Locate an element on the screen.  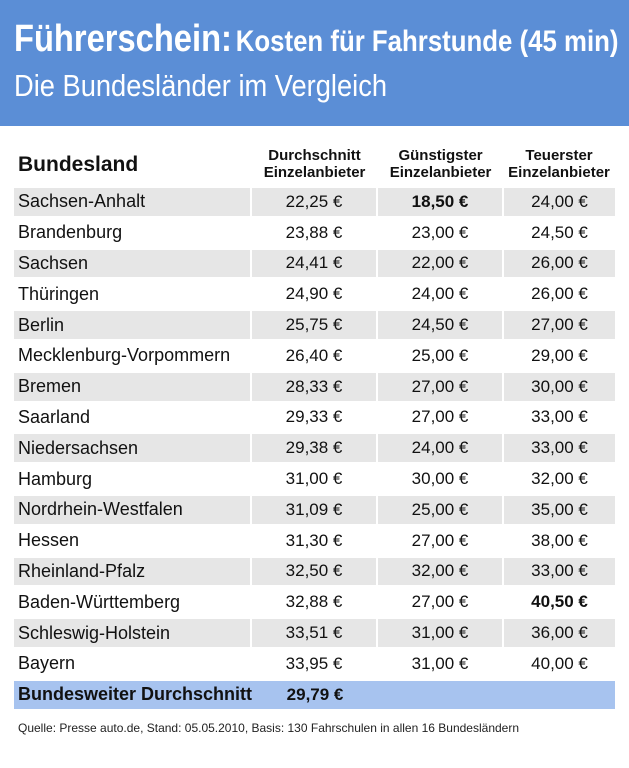
cell-teuerster: 30,00 € is located at coordinates (559, 386).